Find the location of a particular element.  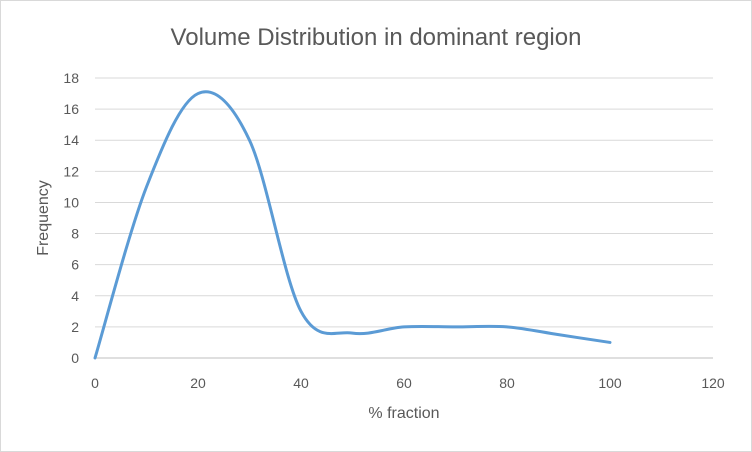

y-tick-label: 16 is located at coordinates (71, 109).